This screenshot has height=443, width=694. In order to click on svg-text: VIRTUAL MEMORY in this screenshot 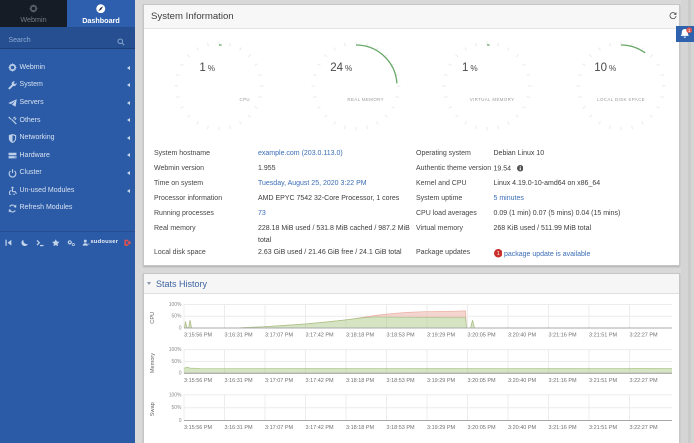, I will do `click(491, 99)`.